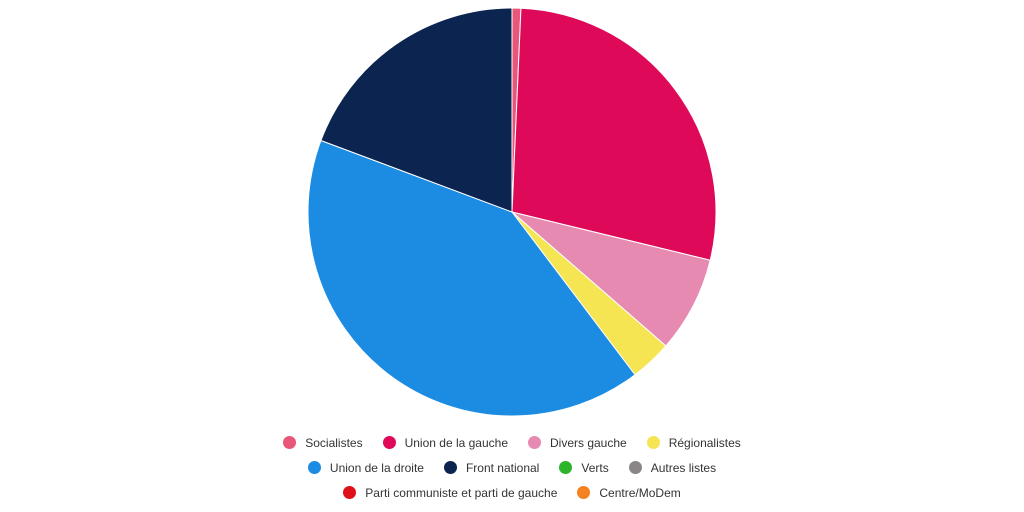 Image resolution: width=1024 pixels, height=512 pixels. I want to click on legend-item-union-de-la-gauche: Union de la gauche, so click(445, 442).